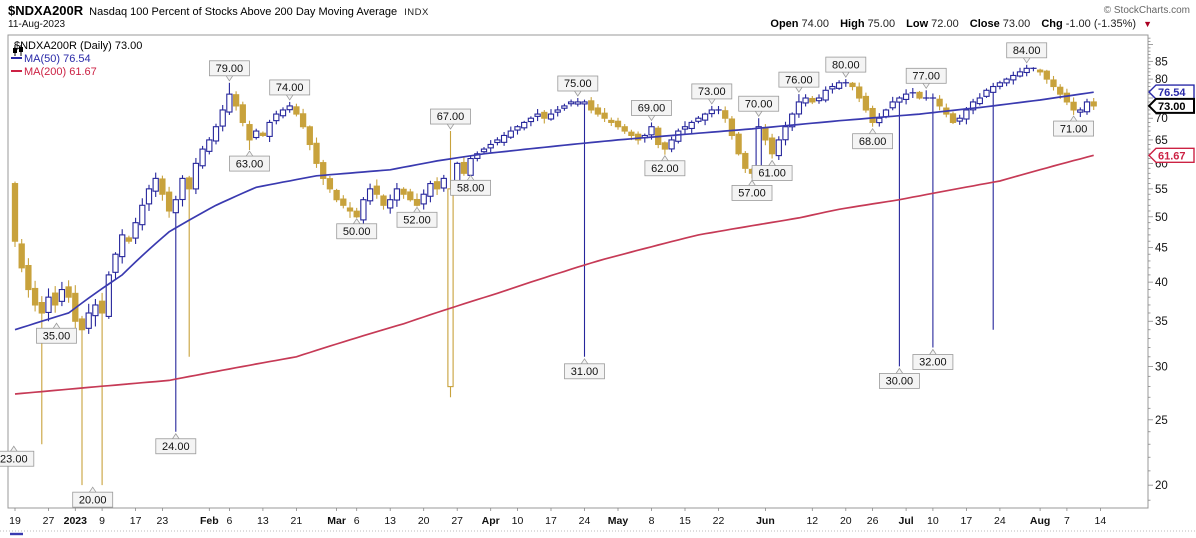 This screenshot has height=538, width=1196. I want to click on price-tag-text: 61.67, so click(1172, 156).